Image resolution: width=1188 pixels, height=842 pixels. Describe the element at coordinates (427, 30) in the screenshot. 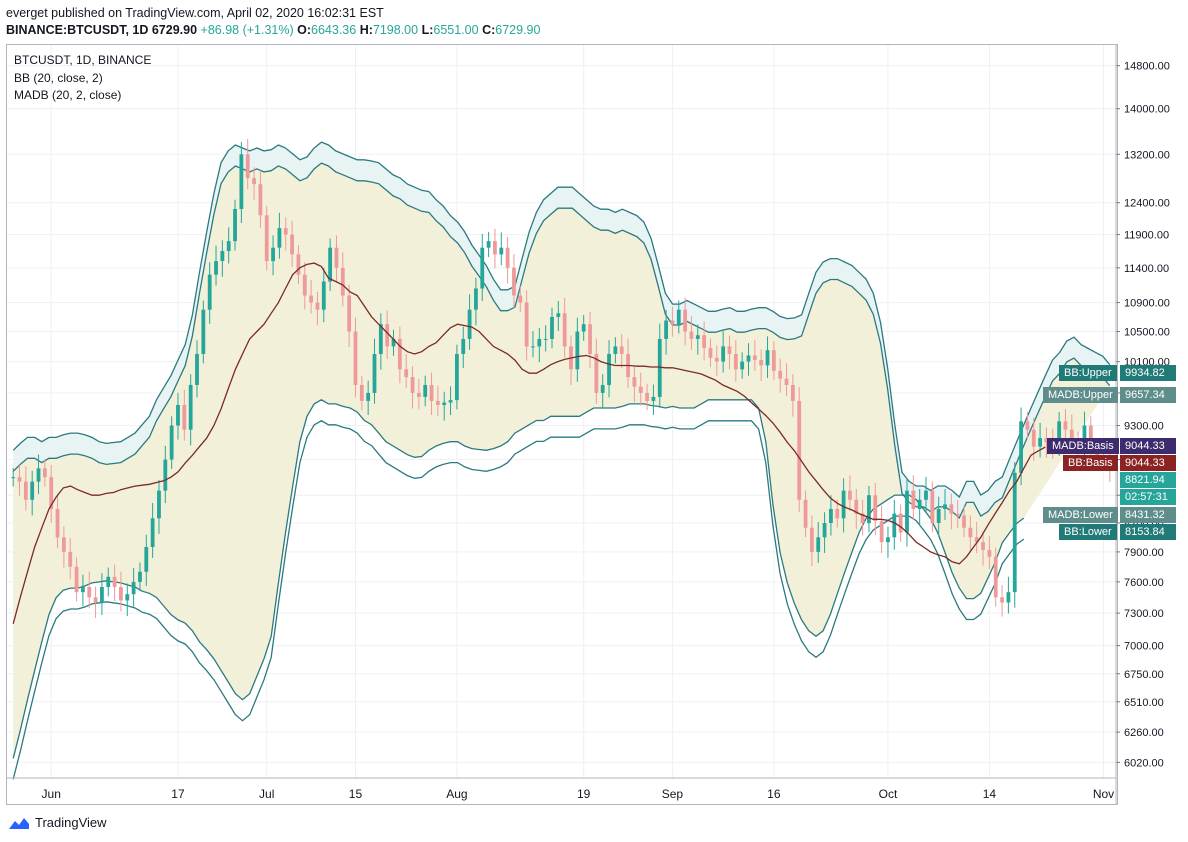

I see `low-label: L:` at that location.